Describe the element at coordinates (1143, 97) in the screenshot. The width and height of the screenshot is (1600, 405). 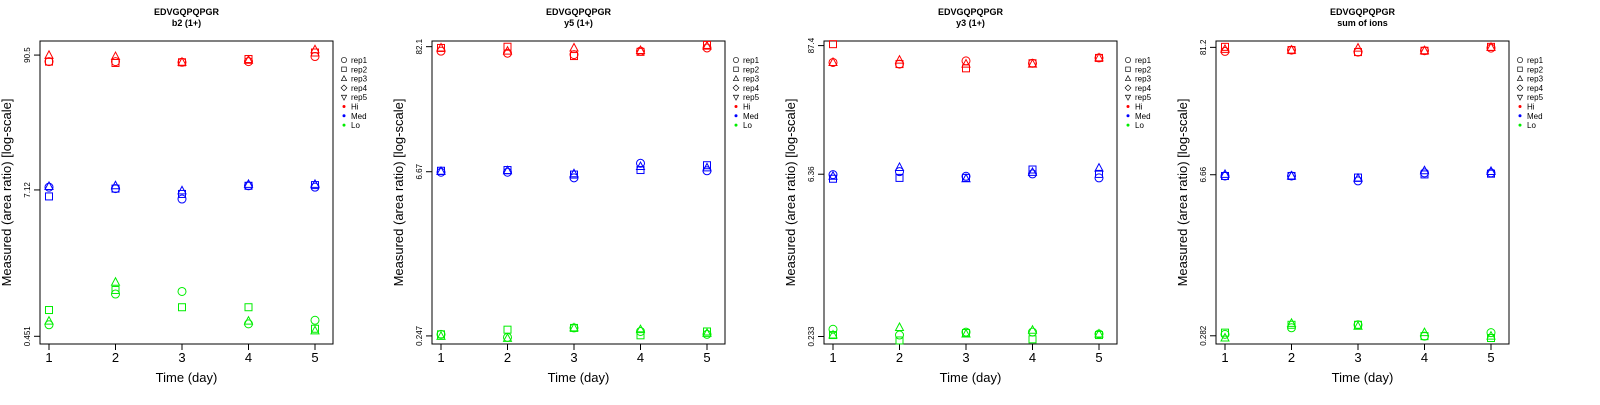
I see `legend-label: rep5` at that location.